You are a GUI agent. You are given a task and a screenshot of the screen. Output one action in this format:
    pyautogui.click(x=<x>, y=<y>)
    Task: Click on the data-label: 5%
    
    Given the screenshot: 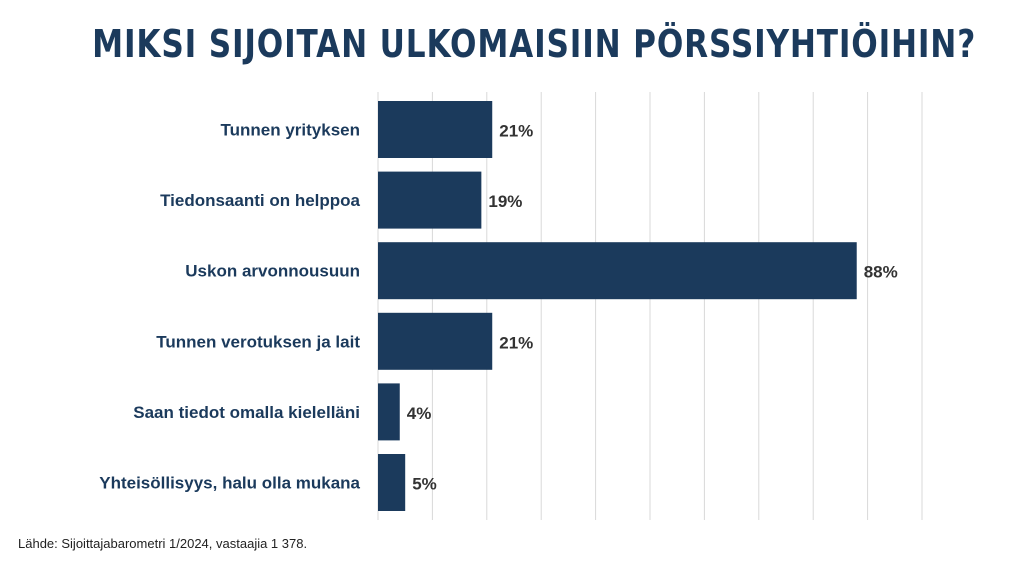 What is the action you would take?
    pyautogui.click(x=424, y=484)
    